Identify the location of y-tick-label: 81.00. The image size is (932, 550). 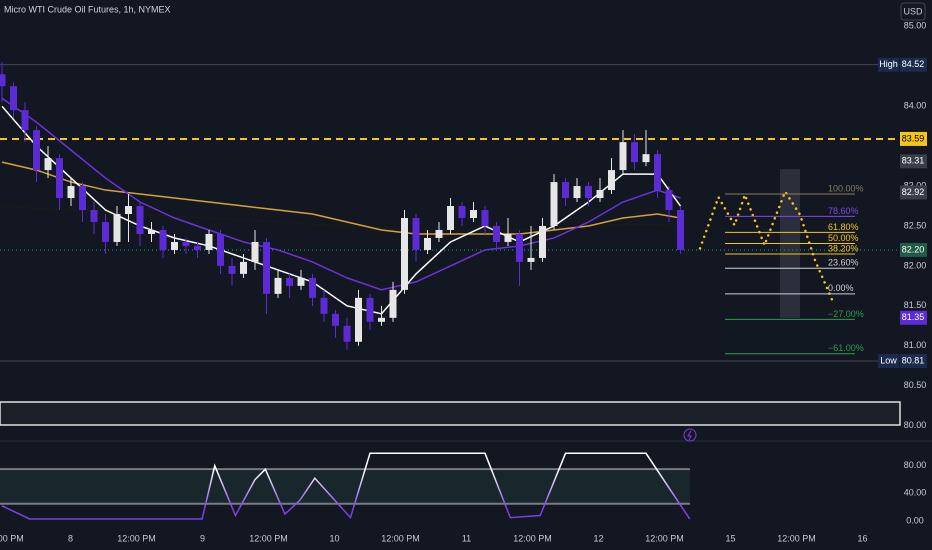
(915, 345).